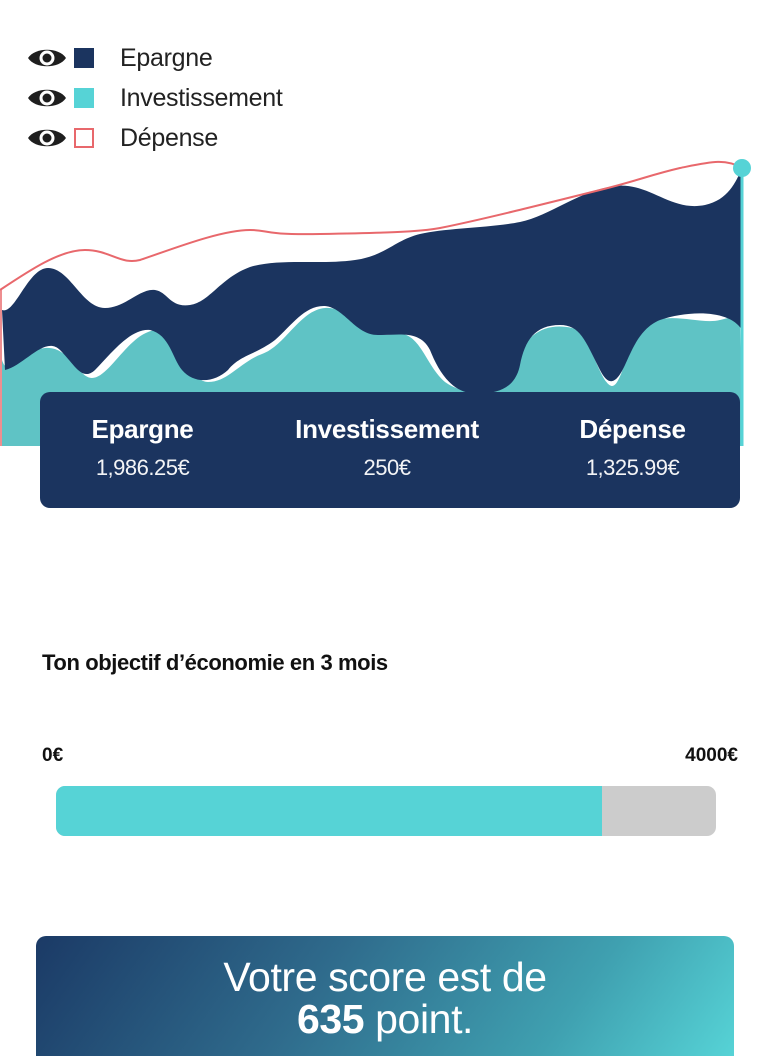 This screenshot has width=780, height=1056. What do you see at coordinates (84, 138) in the screenshot?
I see `legend-swatch-depense` at bounding box center [84, 138].